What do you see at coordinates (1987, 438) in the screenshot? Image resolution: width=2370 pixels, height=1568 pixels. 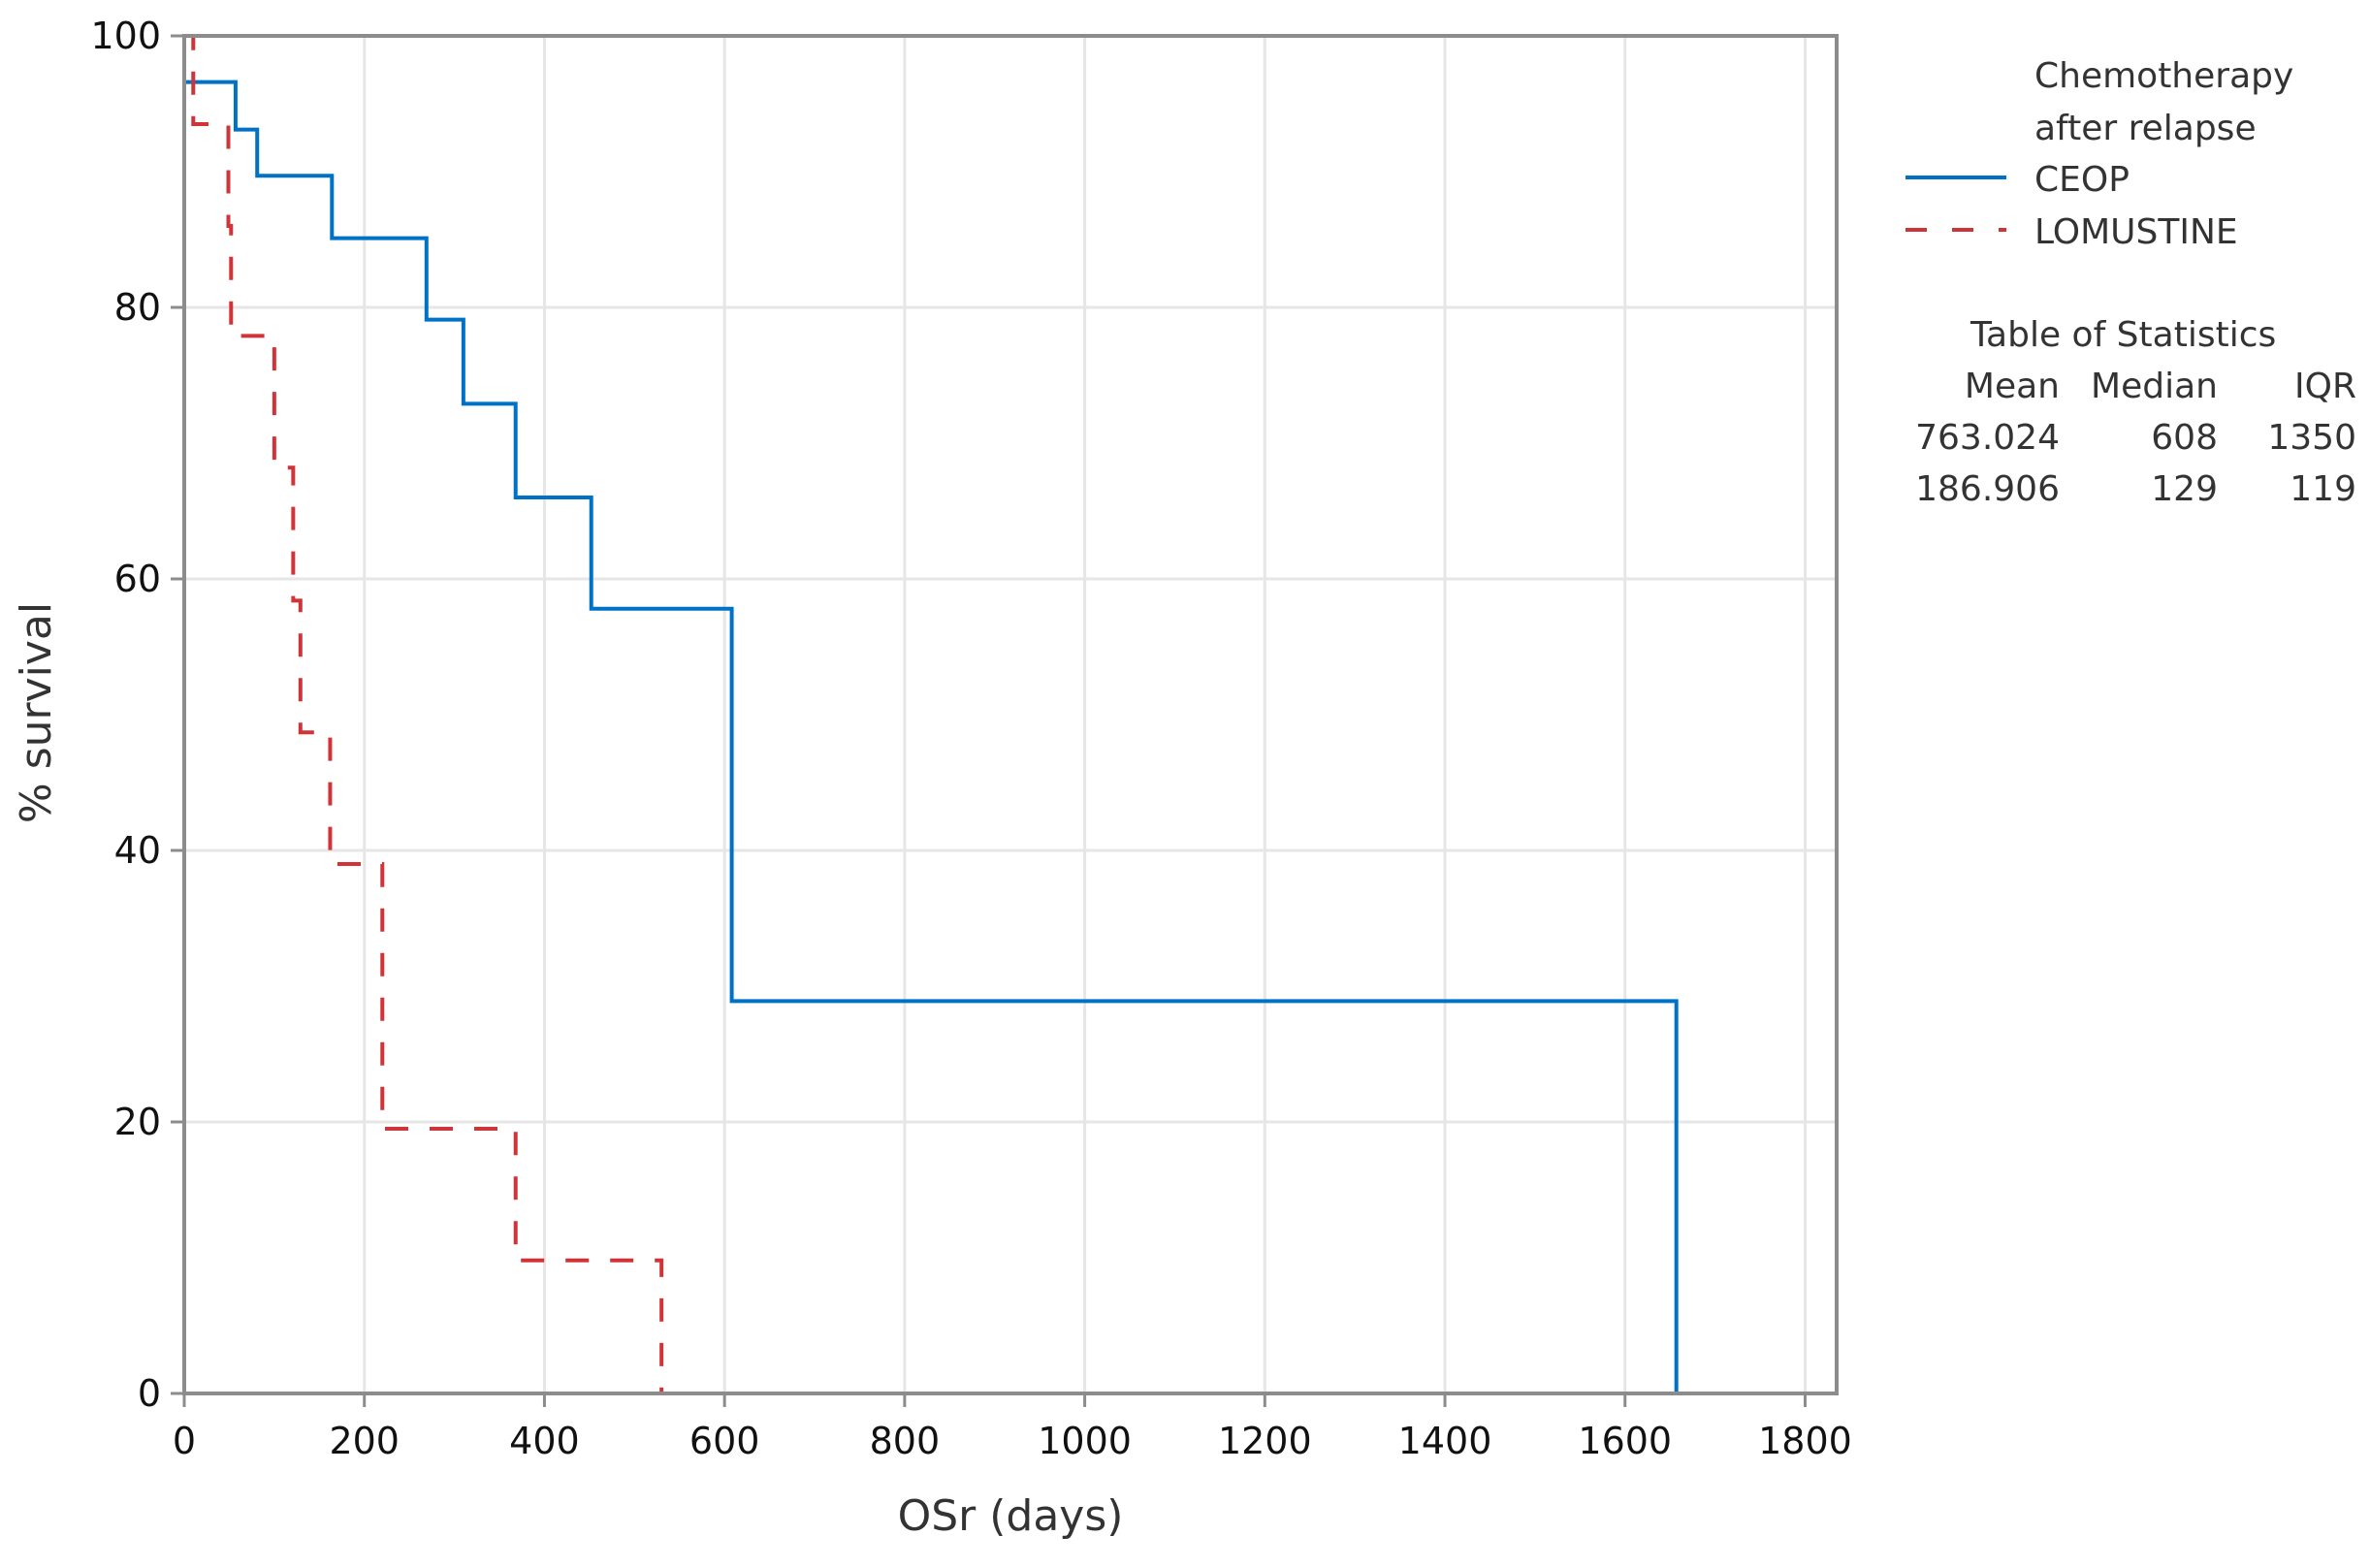 I see `stats-ceop-mean: 763.024` at bounding box center [1987, 438].